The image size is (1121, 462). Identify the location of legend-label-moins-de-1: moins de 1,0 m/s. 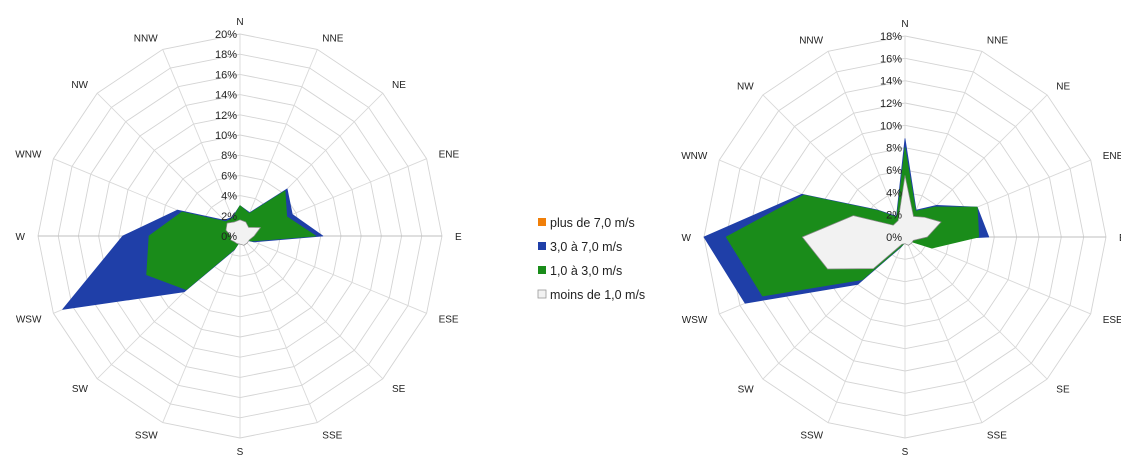
(597, 295).